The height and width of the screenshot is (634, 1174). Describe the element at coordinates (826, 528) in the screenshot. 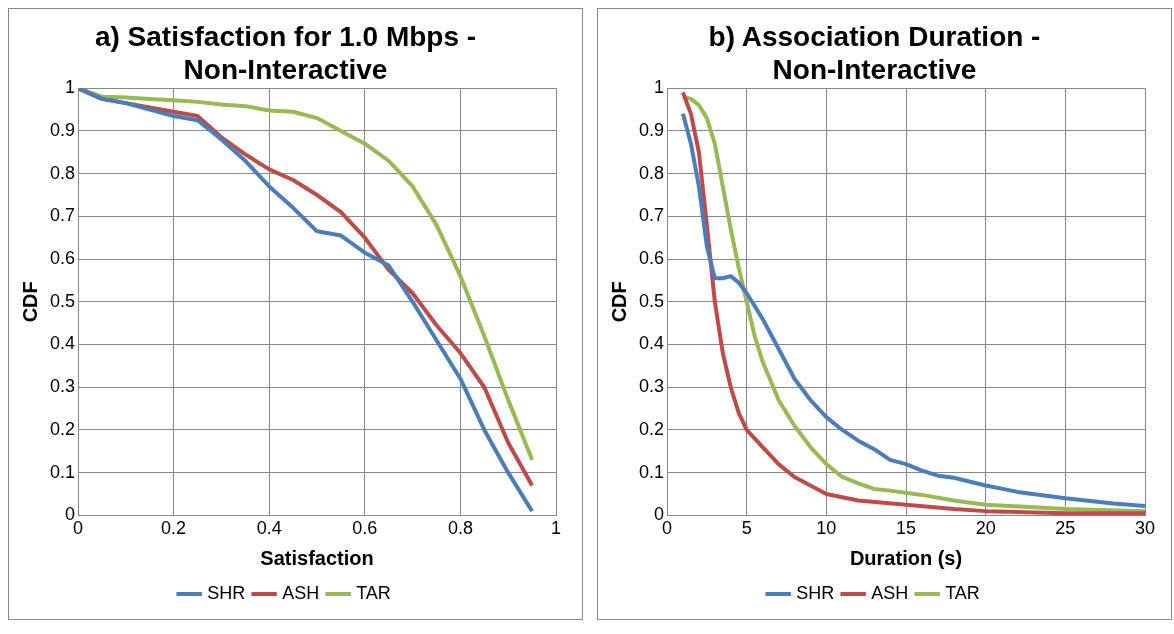

I see `x-tick-label: 10` at that location.